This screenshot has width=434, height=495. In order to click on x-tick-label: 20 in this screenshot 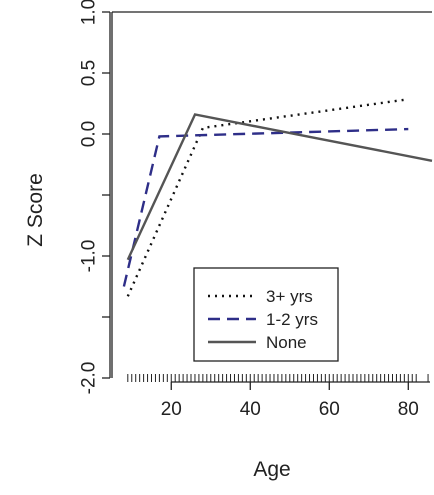, I will do `click(171, 409)`.